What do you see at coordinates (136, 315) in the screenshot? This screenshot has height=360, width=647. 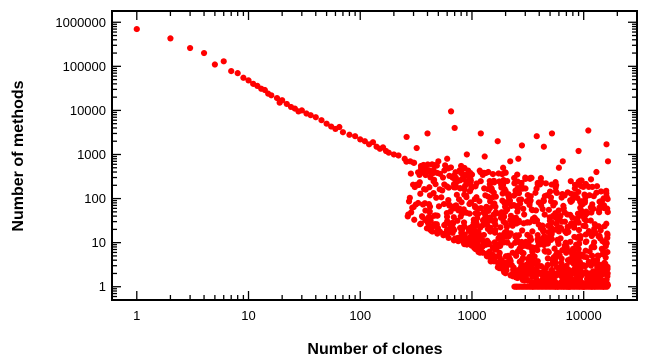 I see `x-tick-label: 1` at bounding box center [136, 315].